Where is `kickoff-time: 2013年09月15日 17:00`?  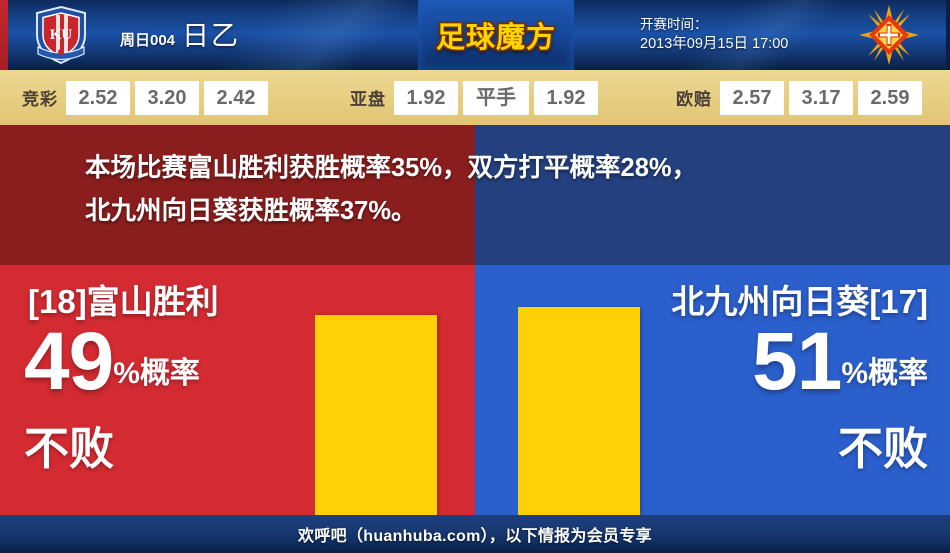
kickoff-time: 2013年09月15日 17:00 is located at coordinates (714, 44).